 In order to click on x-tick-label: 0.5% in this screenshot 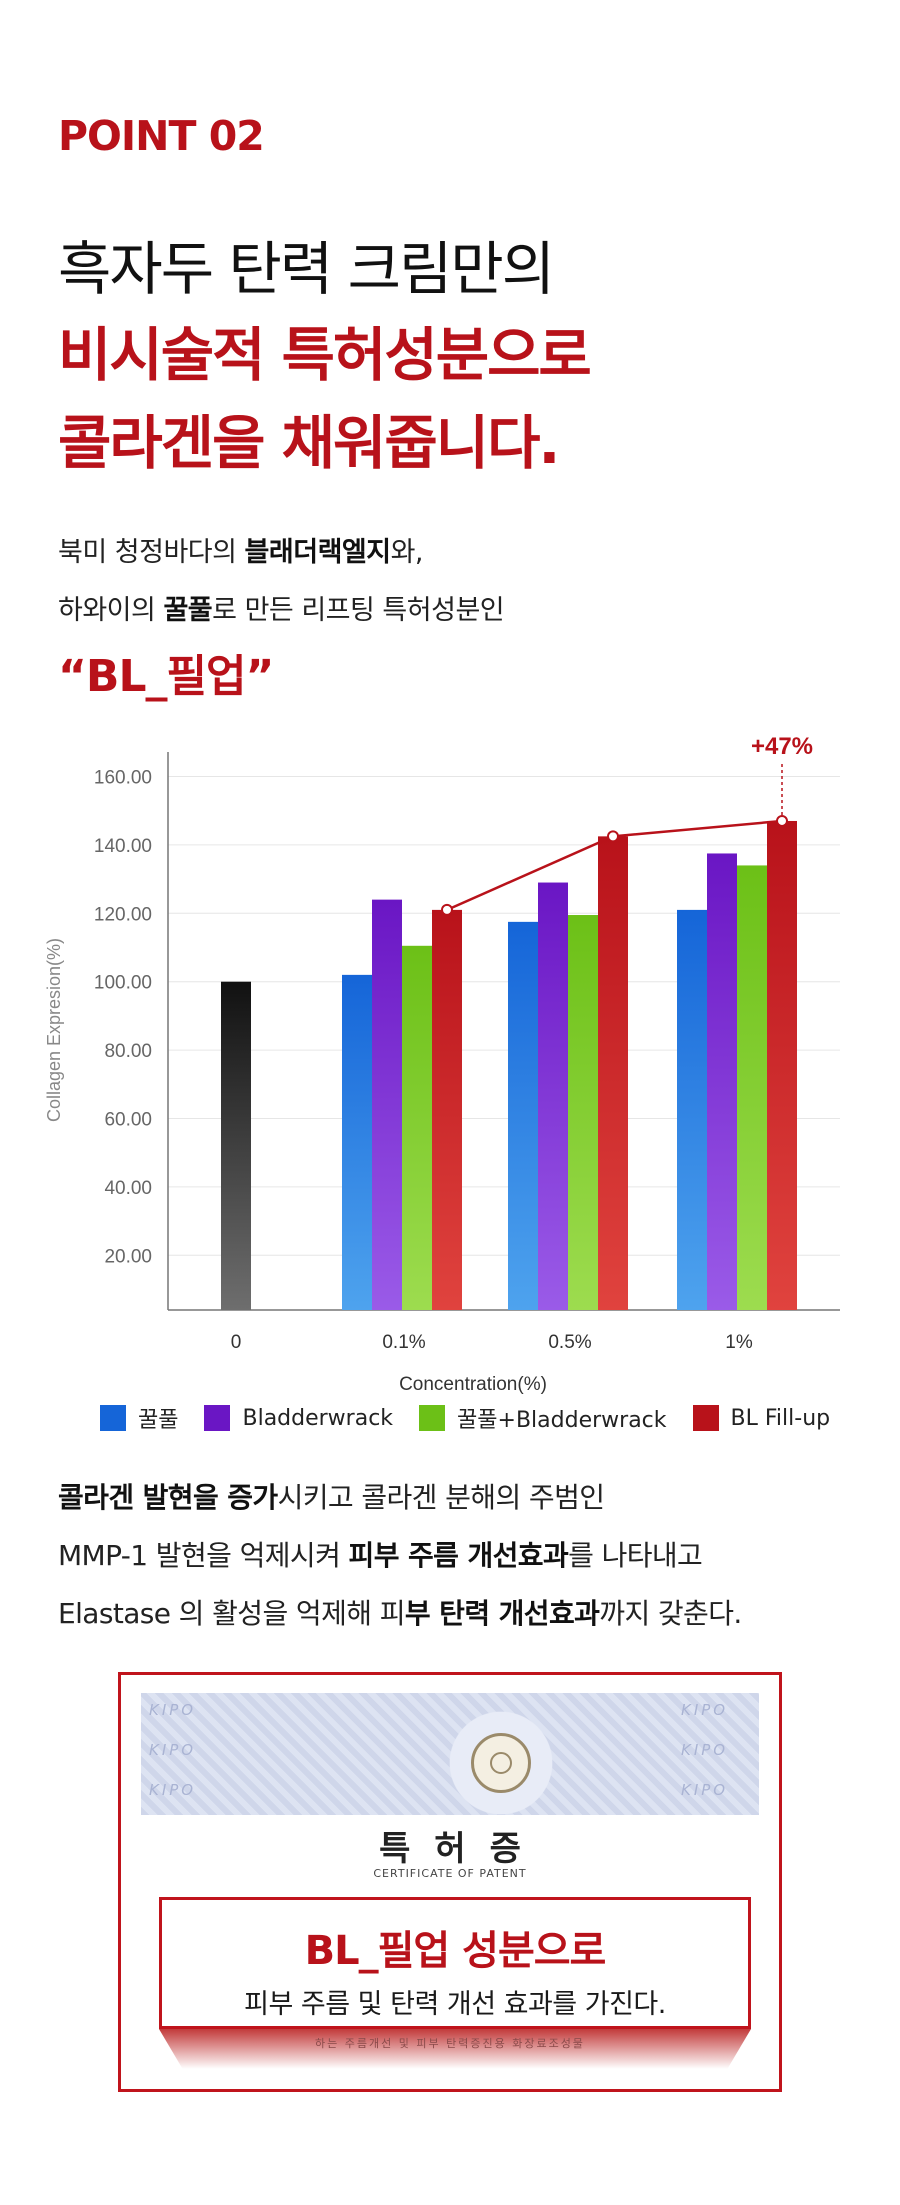, I will do `click(569, 1342)`.